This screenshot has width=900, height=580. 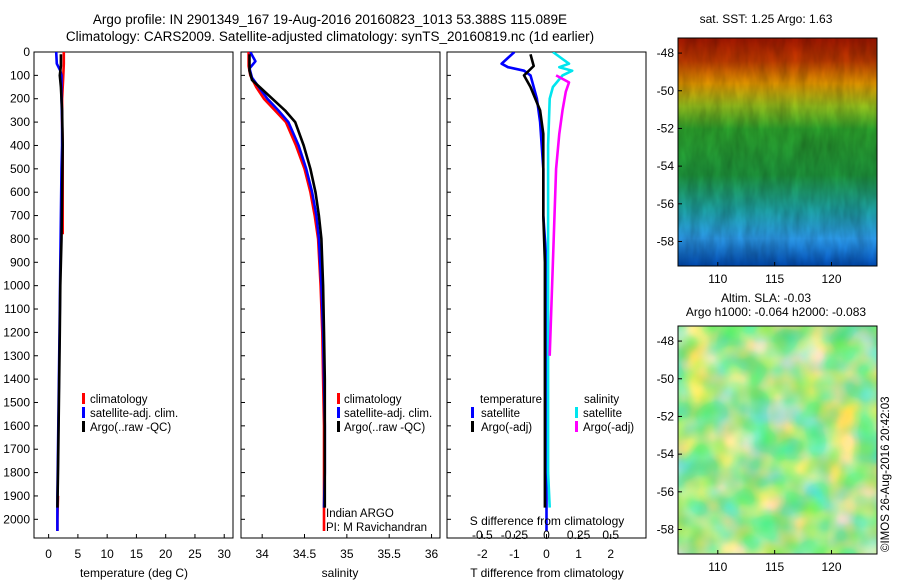 What do you see at coordinates (766, 298) in the screenshot?
I see `sla-map-title: Altim. SLA: -0.03` at bounding box center [766, 298].